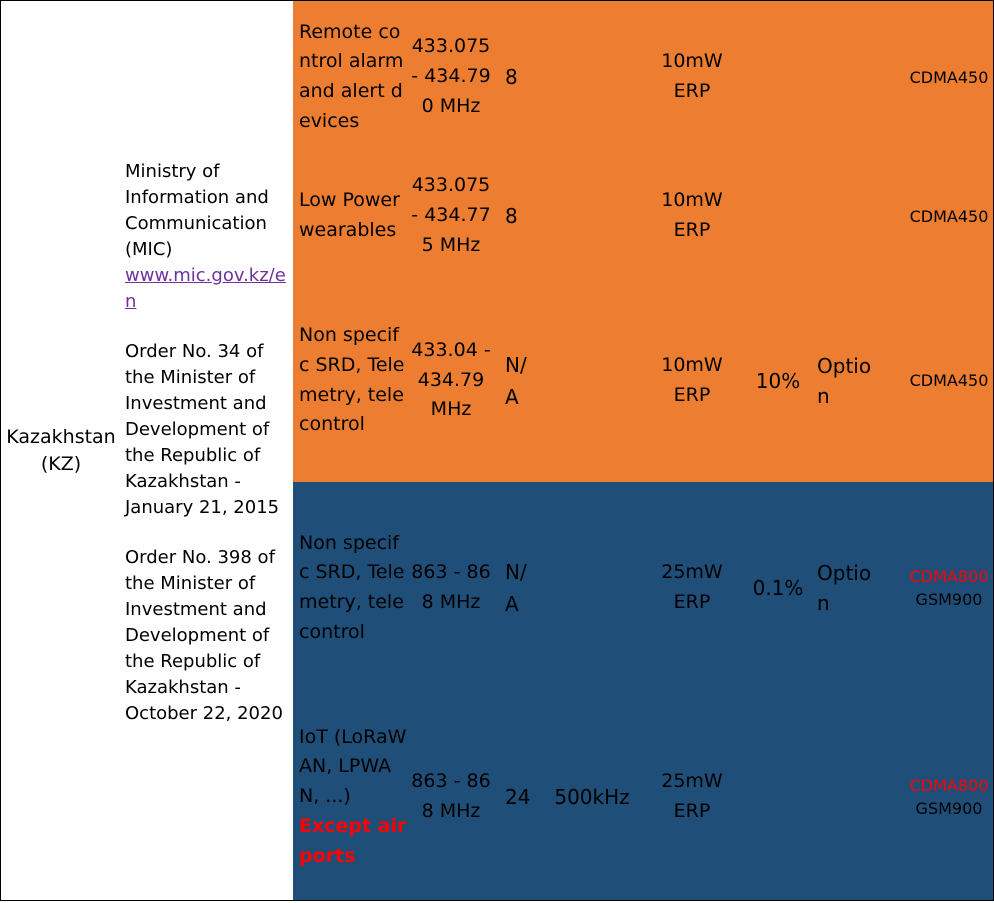  I want to click on duty-cycle-text: 0.1%, so click(778, 588).